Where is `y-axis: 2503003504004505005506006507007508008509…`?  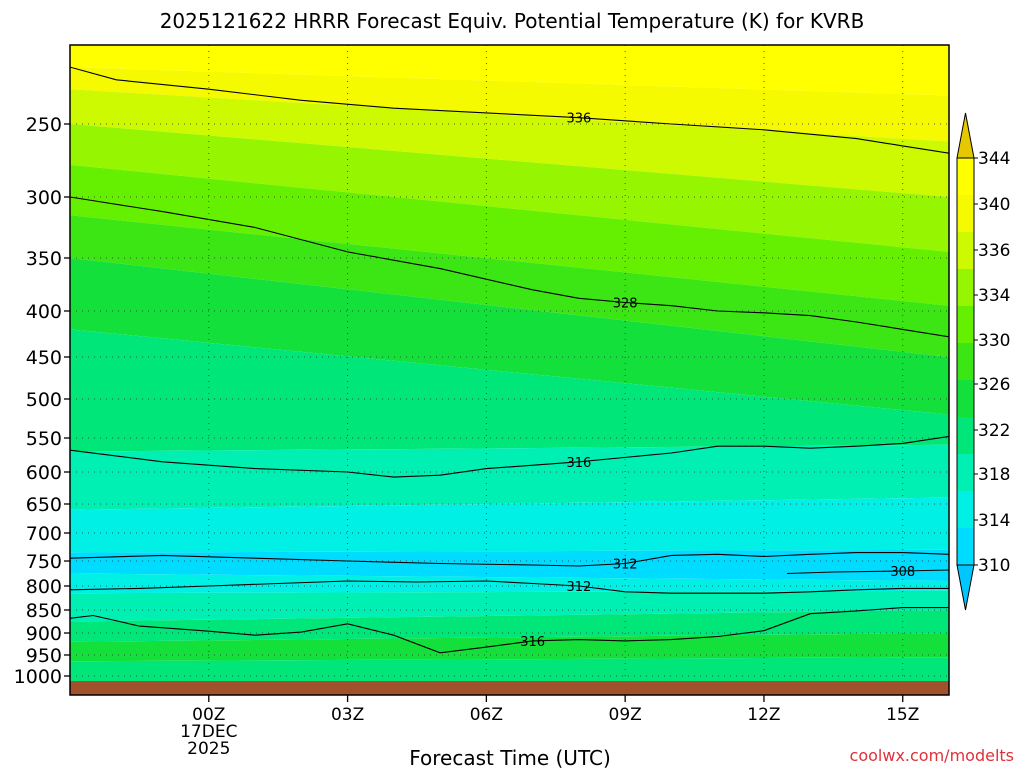 y-axis: 2503003504004505005506006507007508008509… is located at coordinates (42, 401).